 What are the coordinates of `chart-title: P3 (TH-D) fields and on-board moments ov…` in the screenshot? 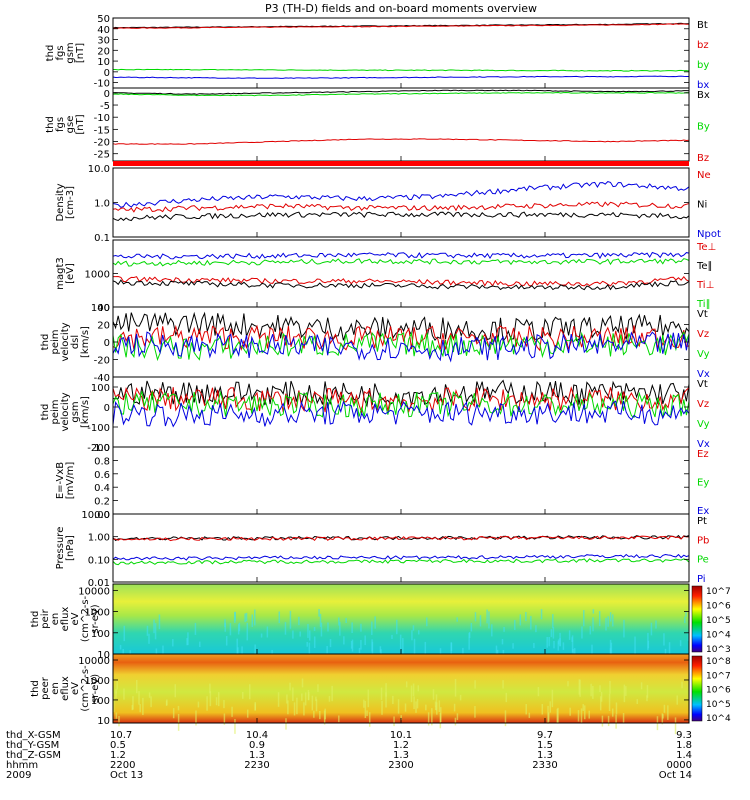 It's located at (401, 8).